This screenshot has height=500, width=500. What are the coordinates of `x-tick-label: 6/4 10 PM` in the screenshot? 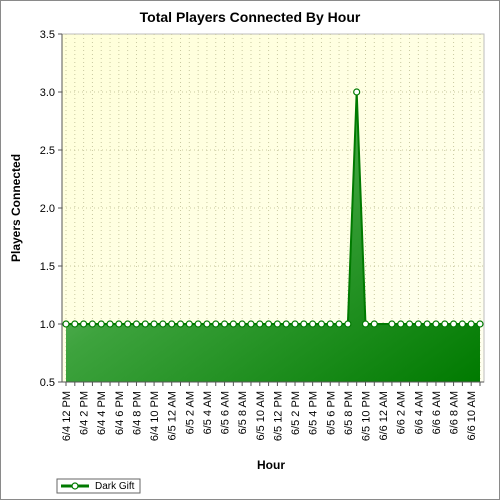 It's located at (155, 416).